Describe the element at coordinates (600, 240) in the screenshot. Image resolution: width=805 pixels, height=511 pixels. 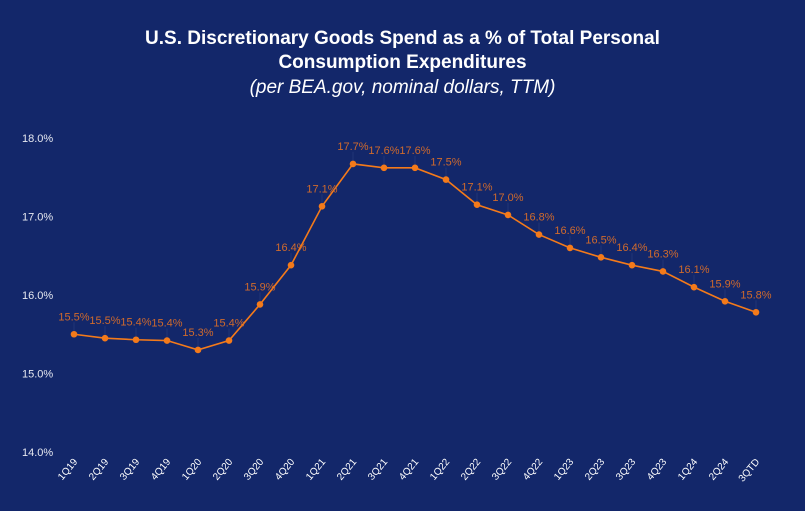
I see `data-label: 16.5%` at that location.